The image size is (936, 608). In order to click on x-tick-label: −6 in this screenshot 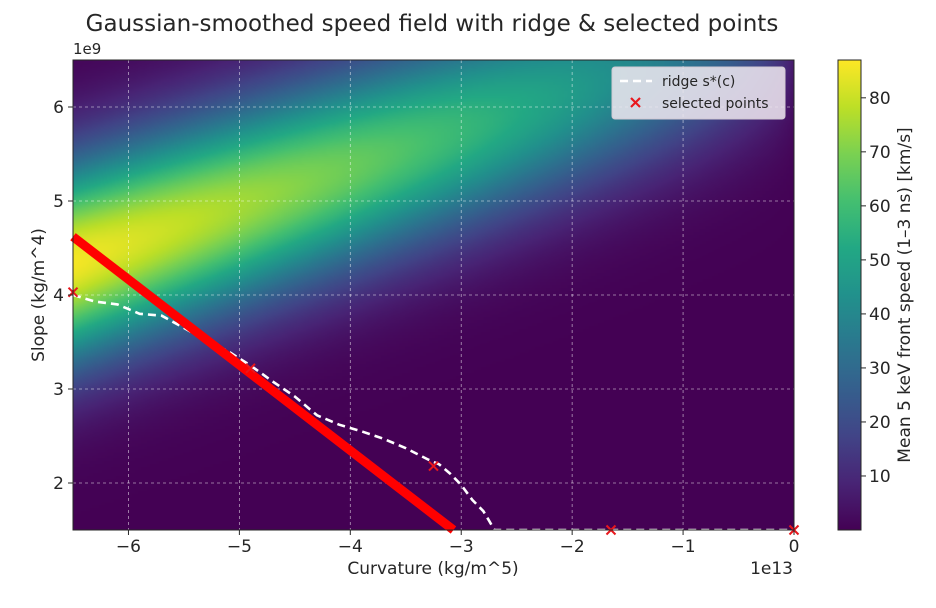, I will do `click(128, 547)`.